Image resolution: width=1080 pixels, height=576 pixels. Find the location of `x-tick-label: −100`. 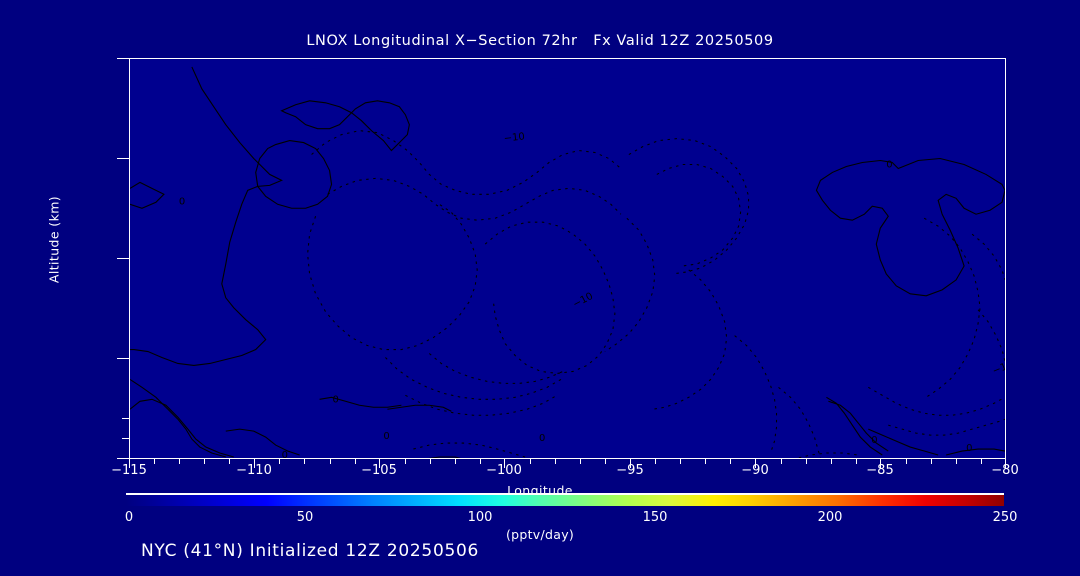

x-tick-label: −100 is located at coordinates (504, 470).